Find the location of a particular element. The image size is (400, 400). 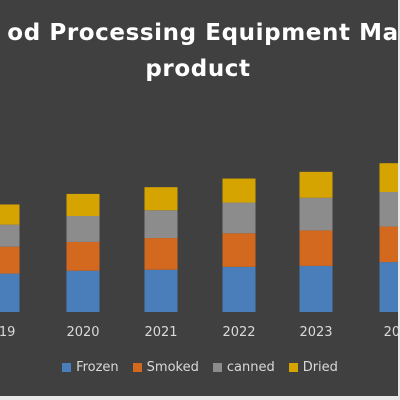

bar-frozen-2023 is located at coordinates (316, 288).